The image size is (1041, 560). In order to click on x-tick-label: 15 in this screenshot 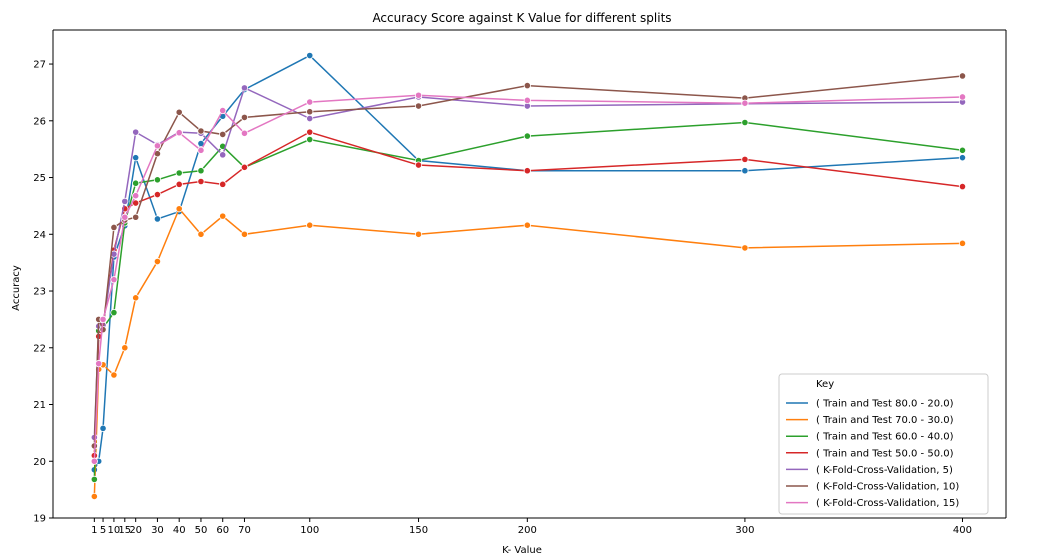, I will do `click(124, 530)`.